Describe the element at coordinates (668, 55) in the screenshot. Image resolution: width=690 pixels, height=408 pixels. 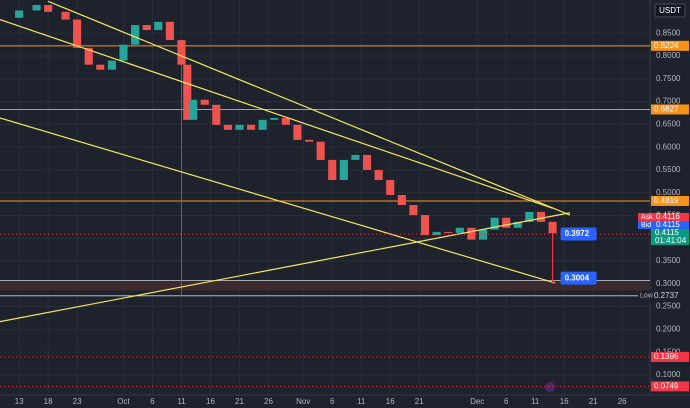
I see `y-tick-label: 0.8000` at that location.